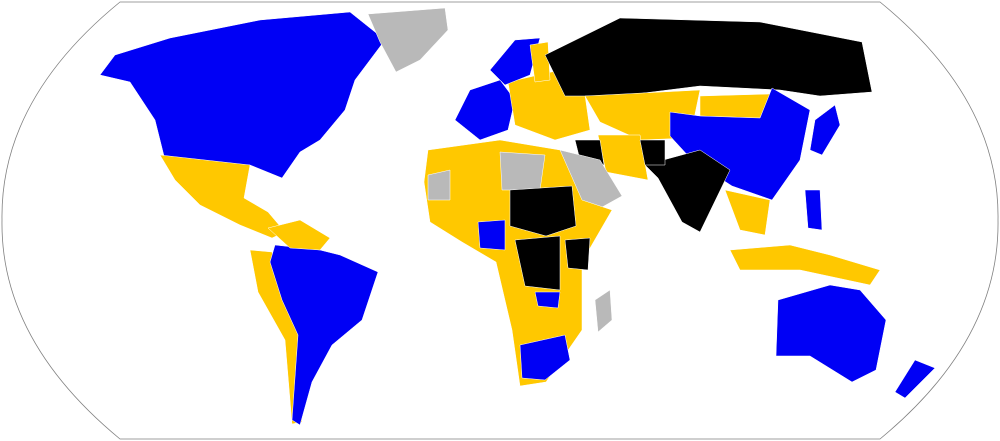  Describe the element at coordinates (603, 311) in the screenshot. I see `region-madagascar` at that location.